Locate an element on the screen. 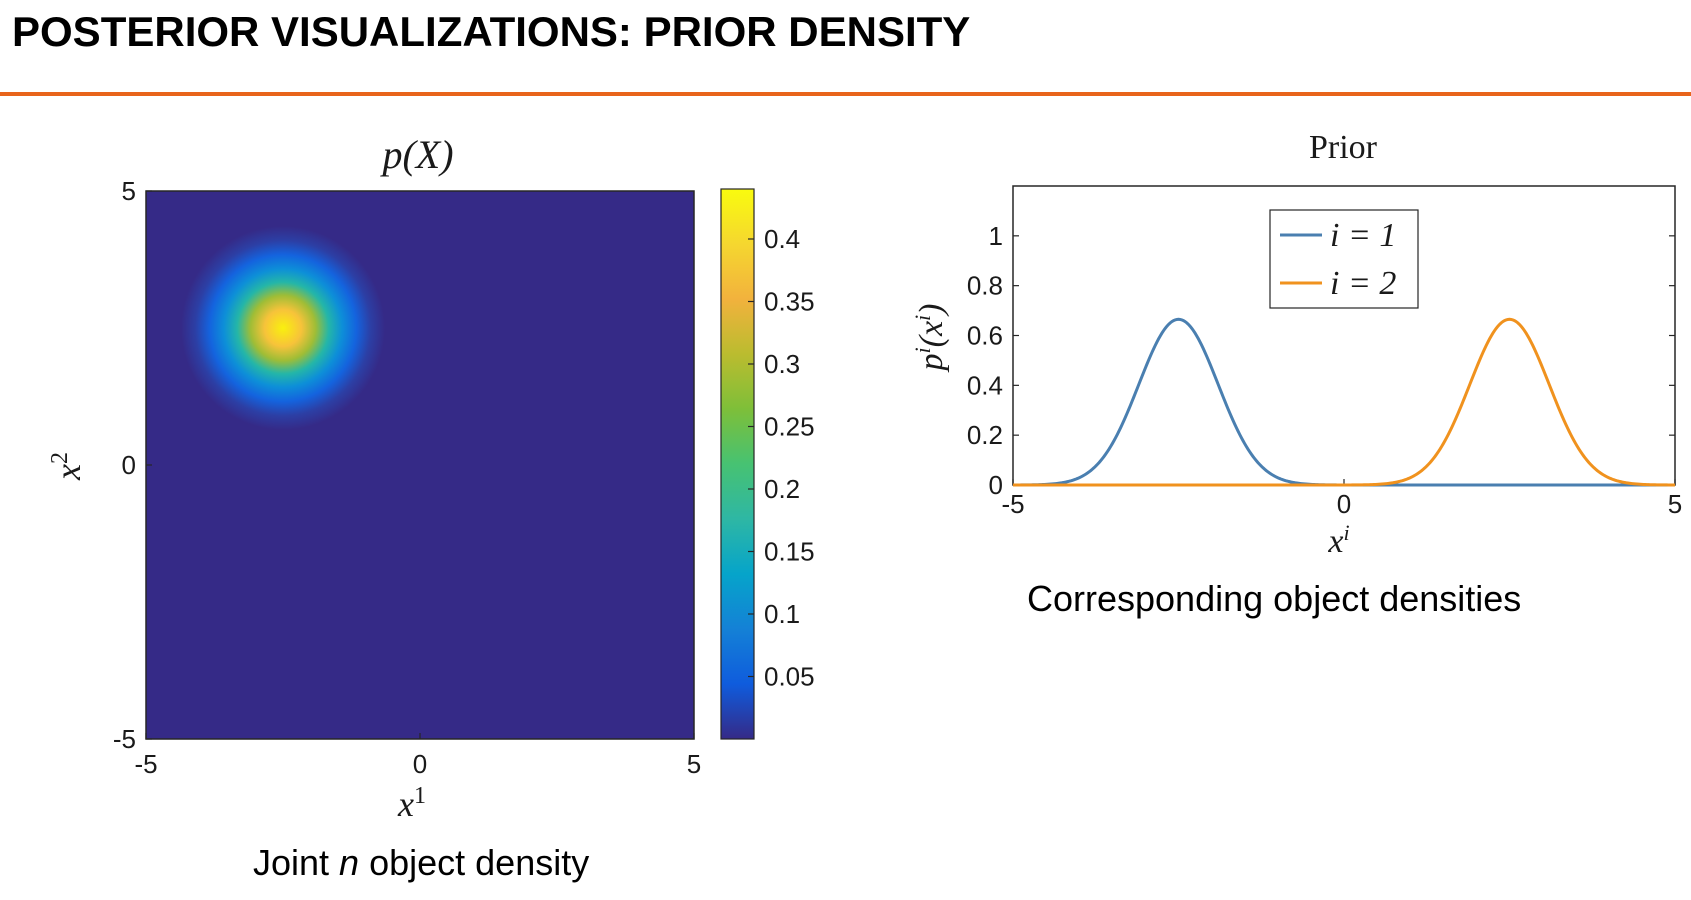 The height and width of the screenshot is (900, 1691). colorbar-tick-label: 0.05 is located at coordinates (789, 677).